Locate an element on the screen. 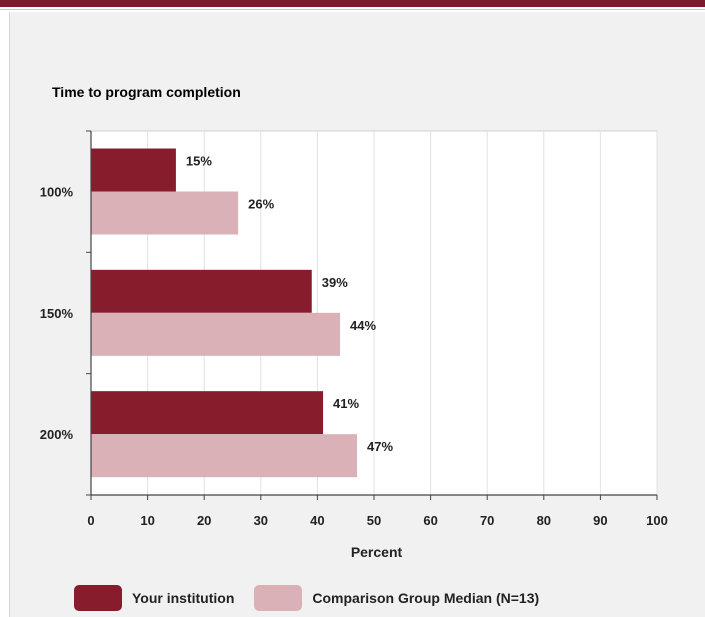  y-tick-label: 100% is located at coordinates (57, 192).